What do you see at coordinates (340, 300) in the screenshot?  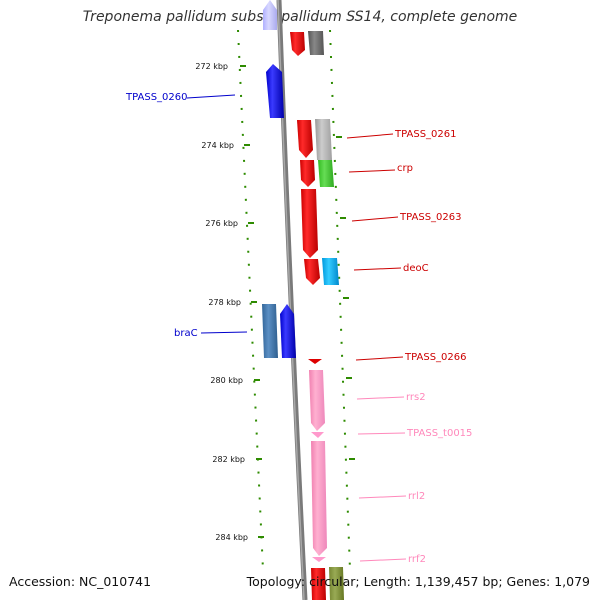 I see `right-dotted-ruler` at bounding box center [340, 300].